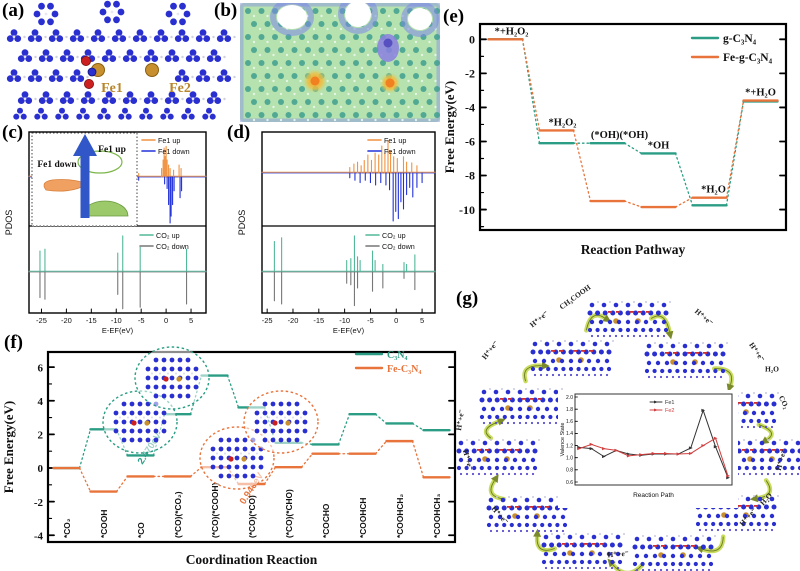  What do you see at coordinates (66, 185) in the screenshot?
I see `spin-down-lobe` at bounding box center [66, 185].